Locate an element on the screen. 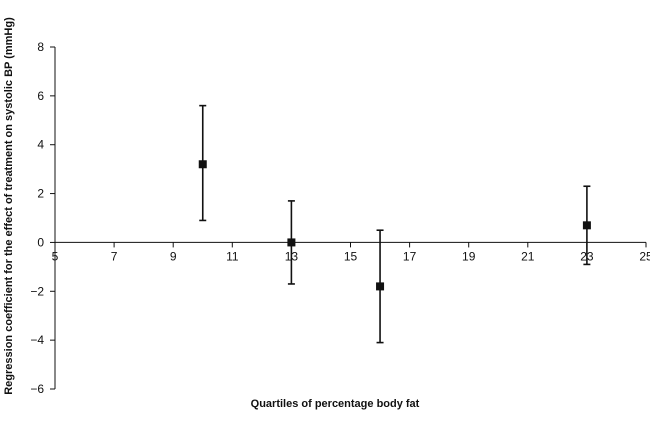 The height and width of the screenshot is (423, 650). x-ticks-group: 5 7 9 11 13 15 17 19 21 23 25 is located at coordinates (351, 252).